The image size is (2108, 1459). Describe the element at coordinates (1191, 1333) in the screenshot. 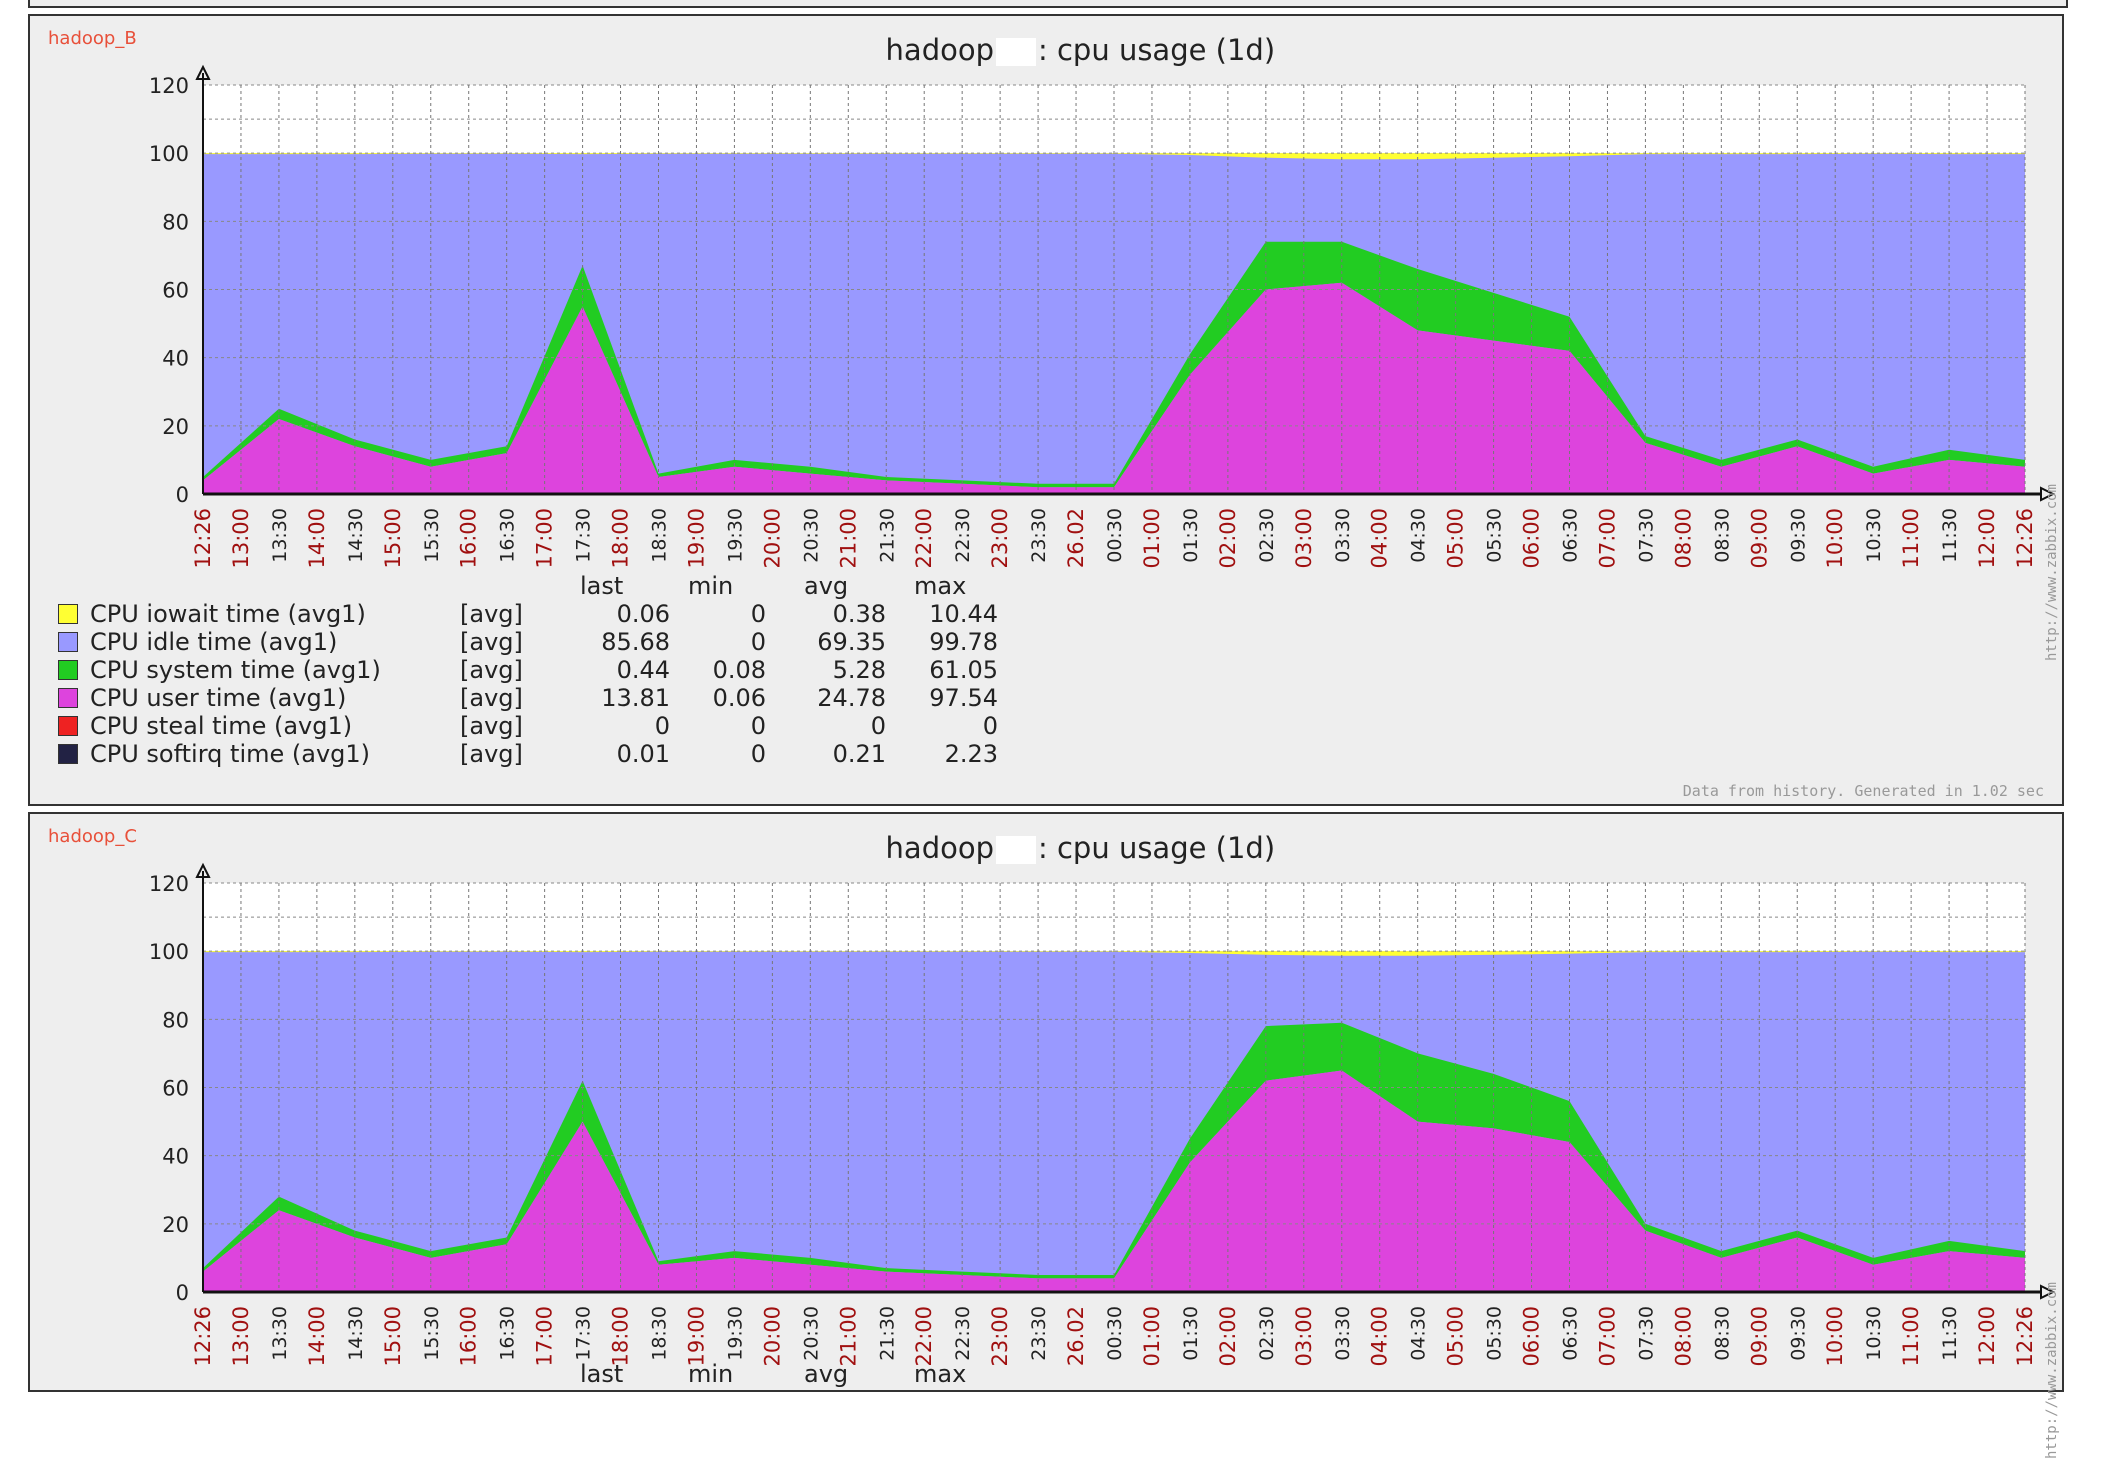

I see `x-tick-label: 01:30` at that location.